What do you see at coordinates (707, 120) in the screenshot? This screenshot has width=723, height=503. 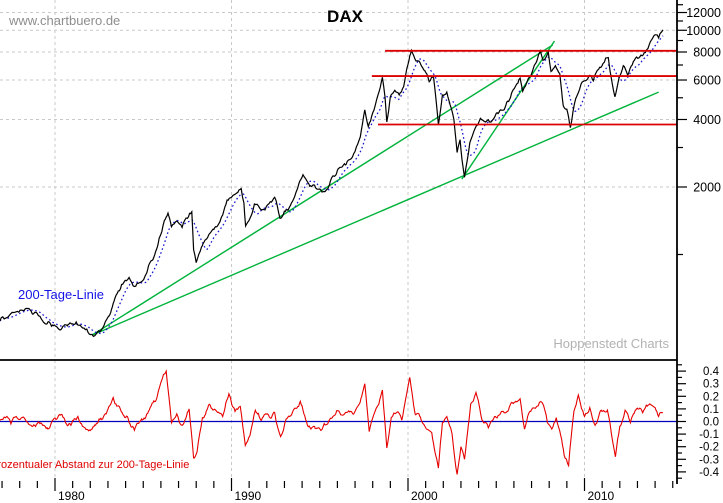 I see `y-axis-label-main: 4000` at bounding box center [707, 120].